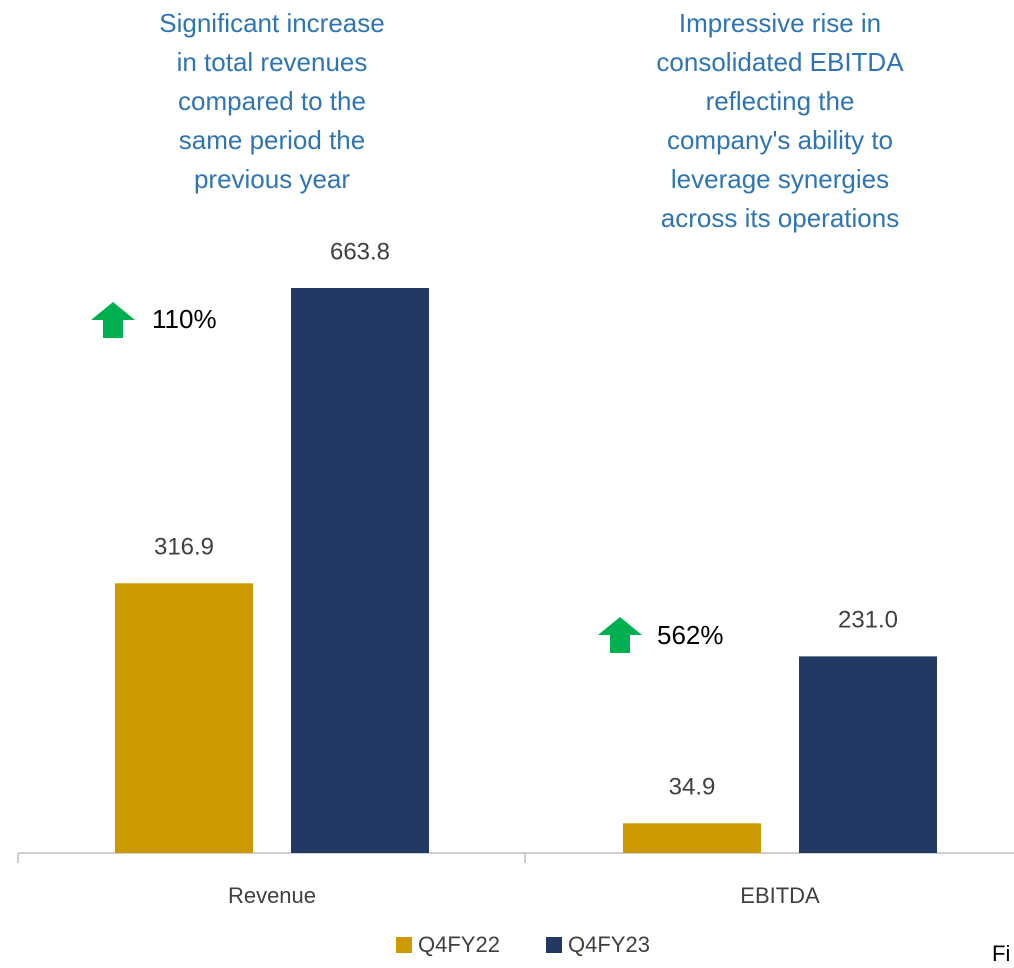 The width and height of the screenshot is (1014, 968). I want to click on growth-label: 562%, so click(690, 635).